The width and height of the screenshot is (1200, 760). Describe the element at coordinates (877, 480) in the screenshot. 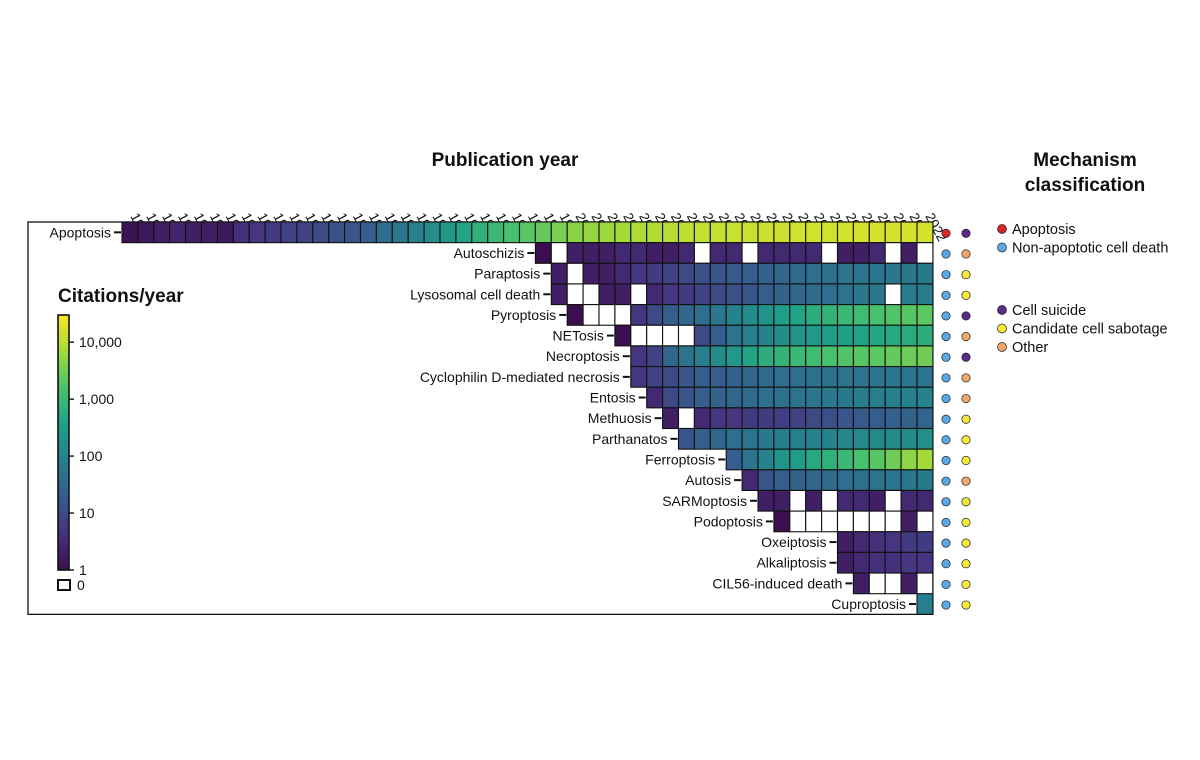

I see `cell-autosis-2019` at that location.